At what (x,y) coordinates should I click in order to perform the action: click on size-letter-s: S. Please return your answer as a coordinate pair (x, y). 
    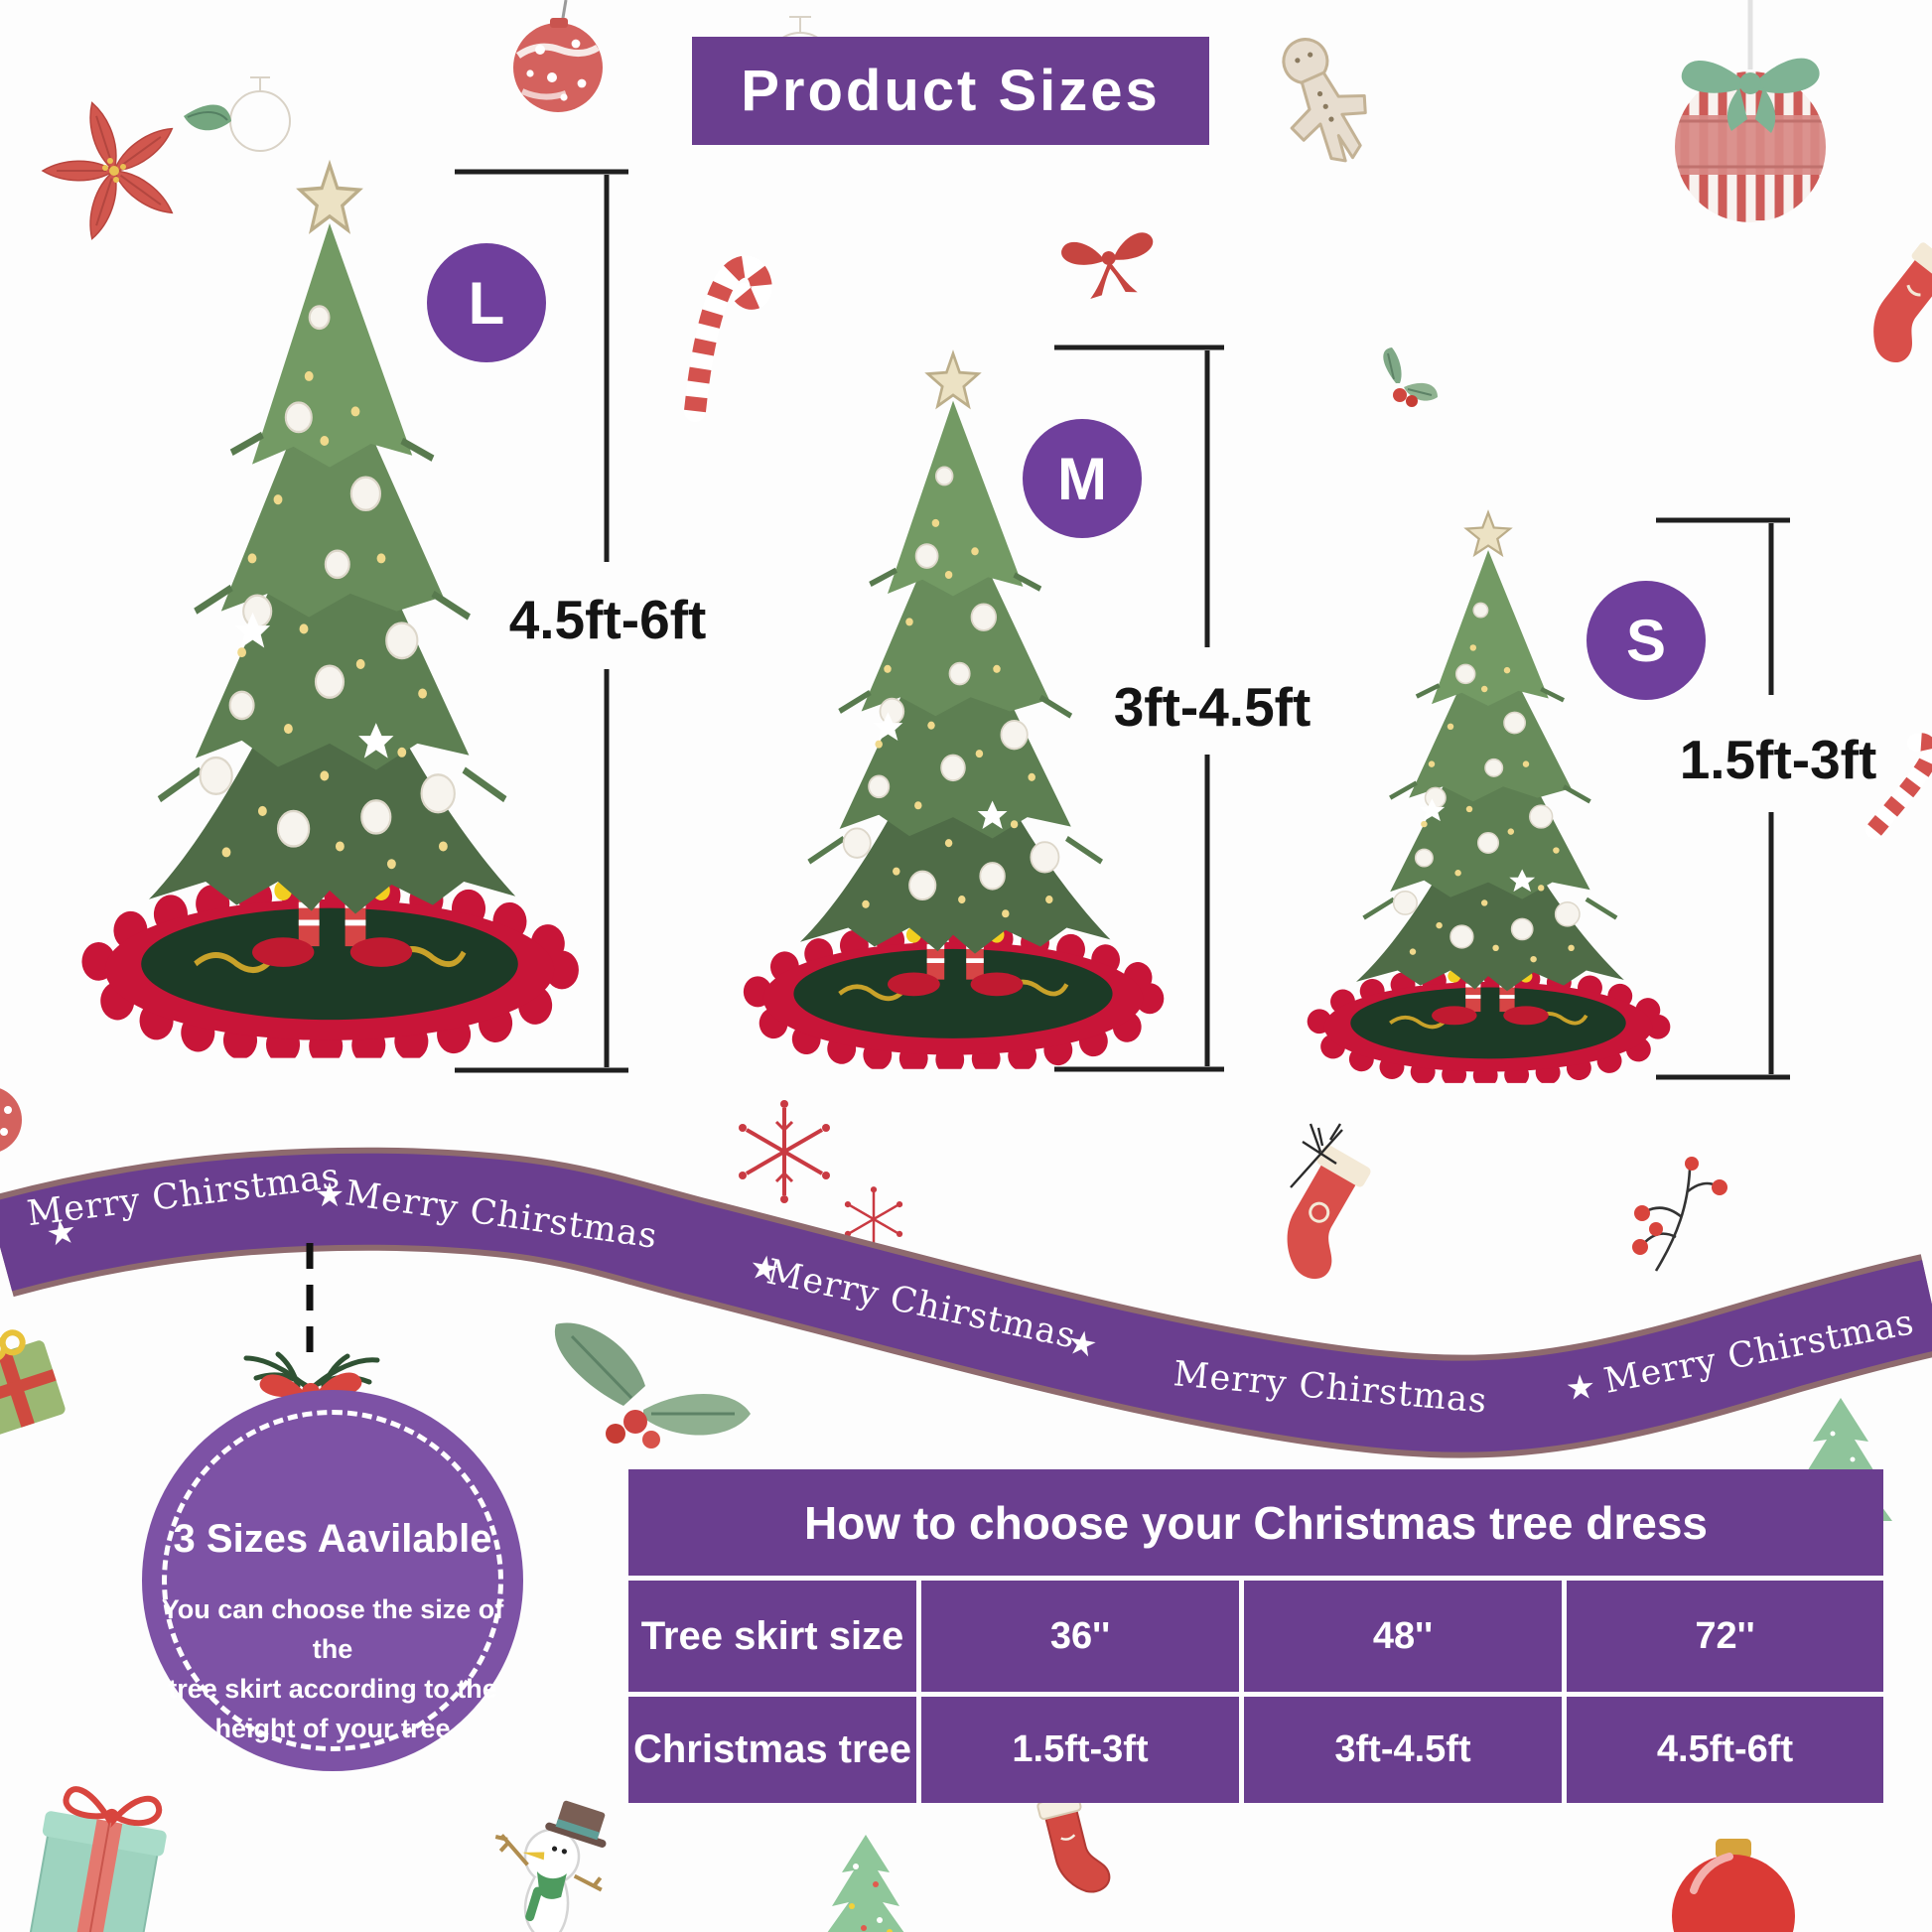
    Looking at the image, I should click on (1646, 641).